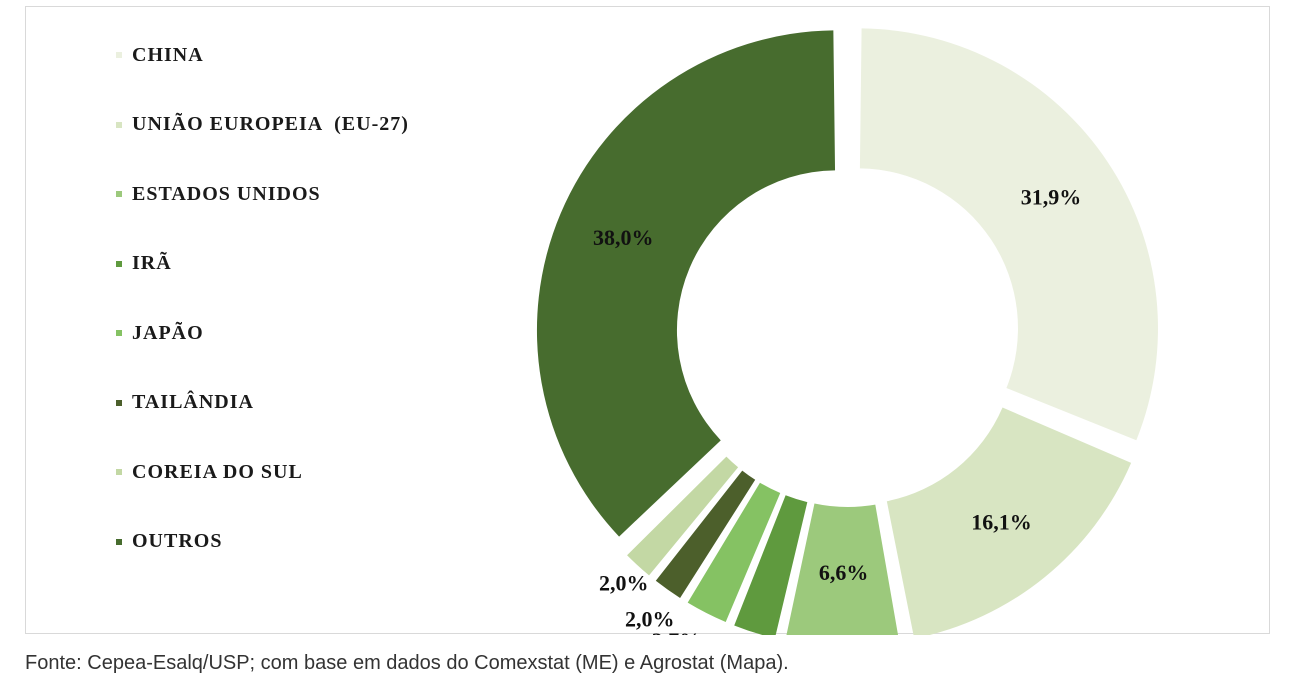  What do you see at coordinates (168, 332) in the screenshot?
I see `legend-label: JAPÃO` at bounding box center [168, 332].